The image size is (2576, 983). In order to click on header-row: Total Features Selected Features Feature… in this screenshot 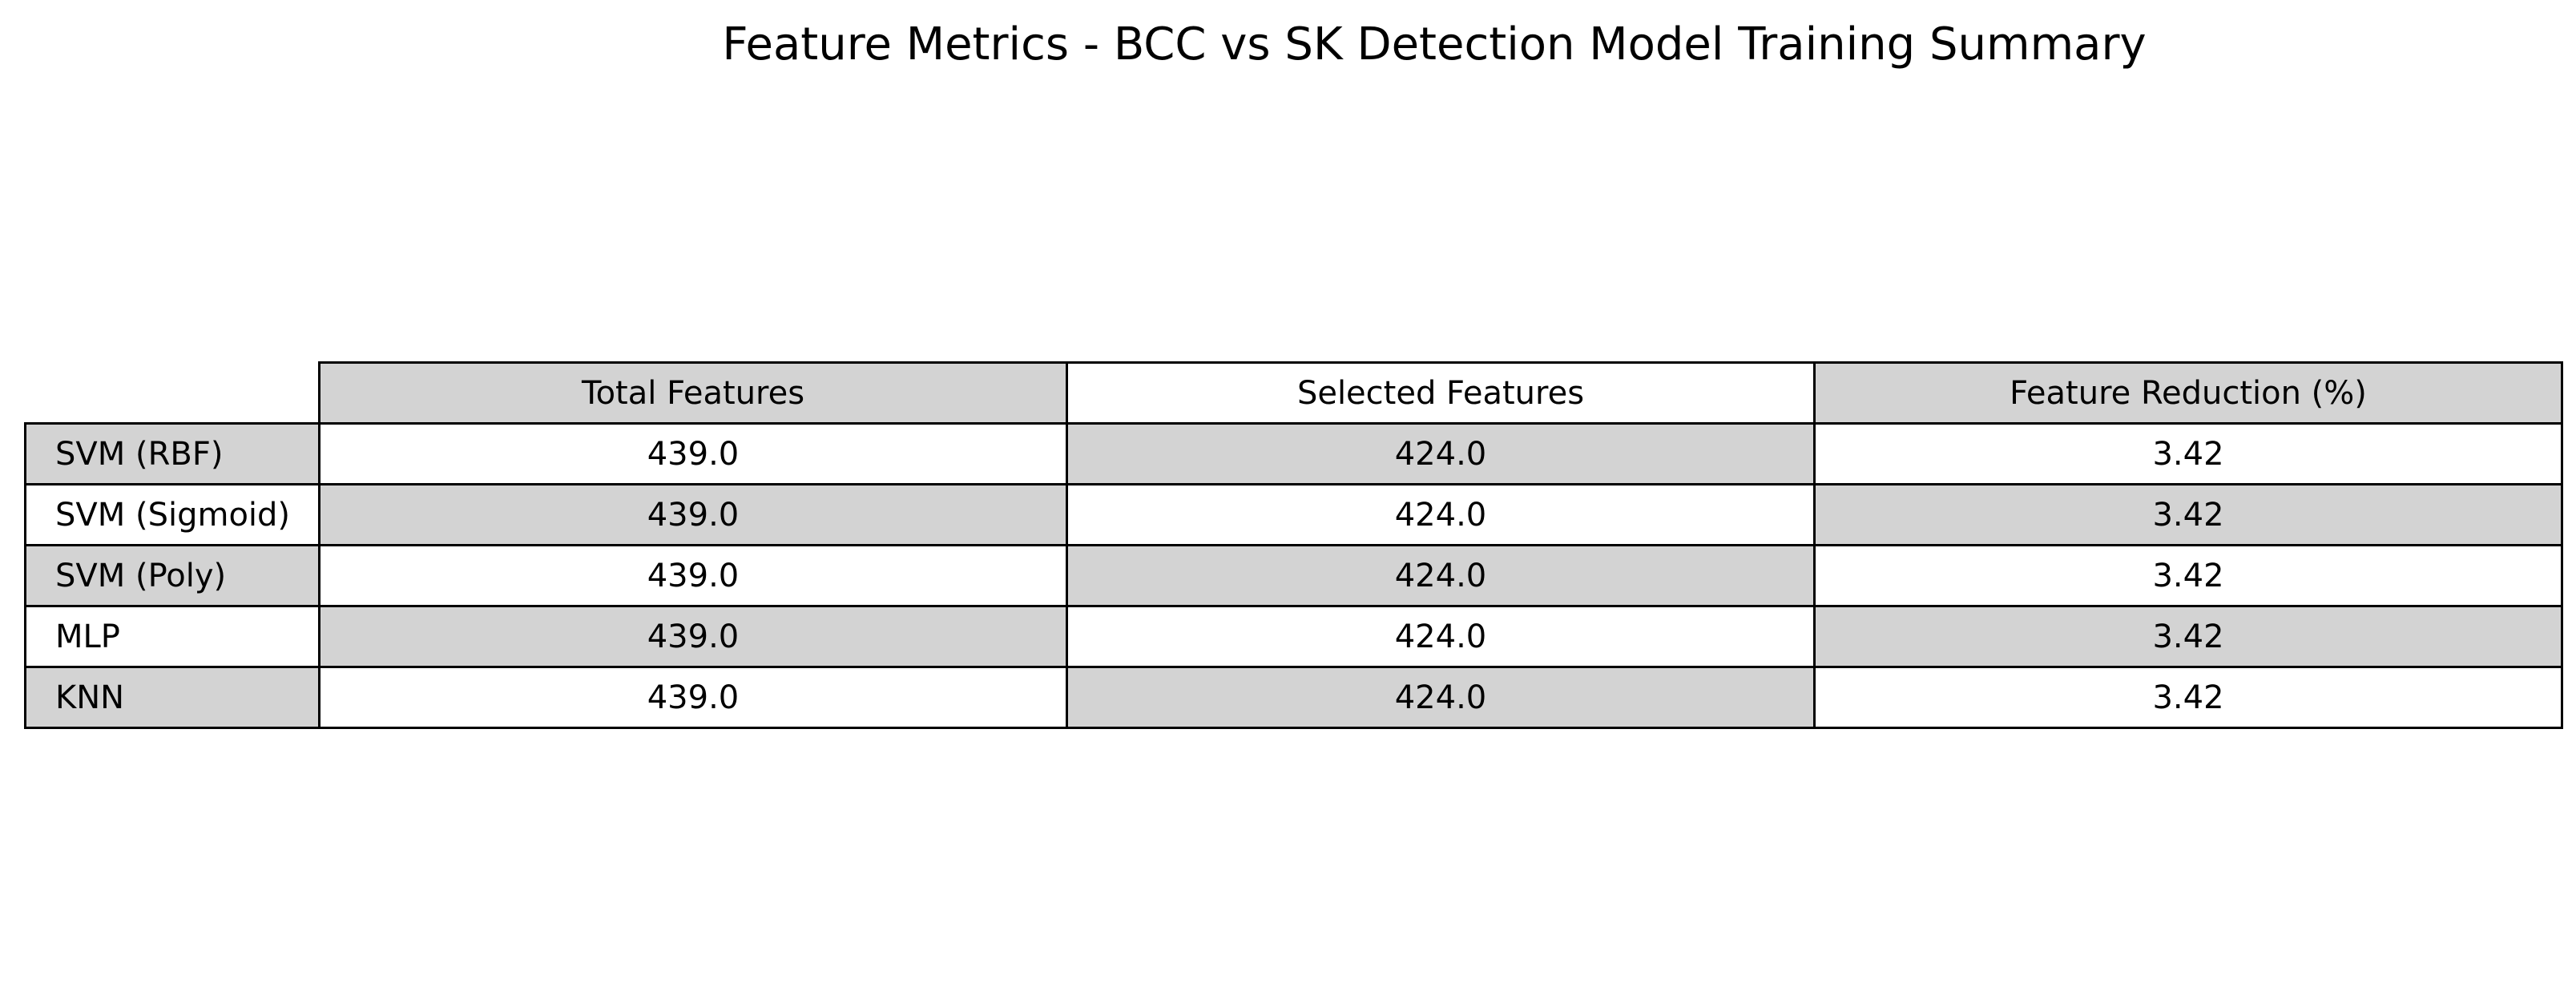, I will do `click(1294, 393)`.